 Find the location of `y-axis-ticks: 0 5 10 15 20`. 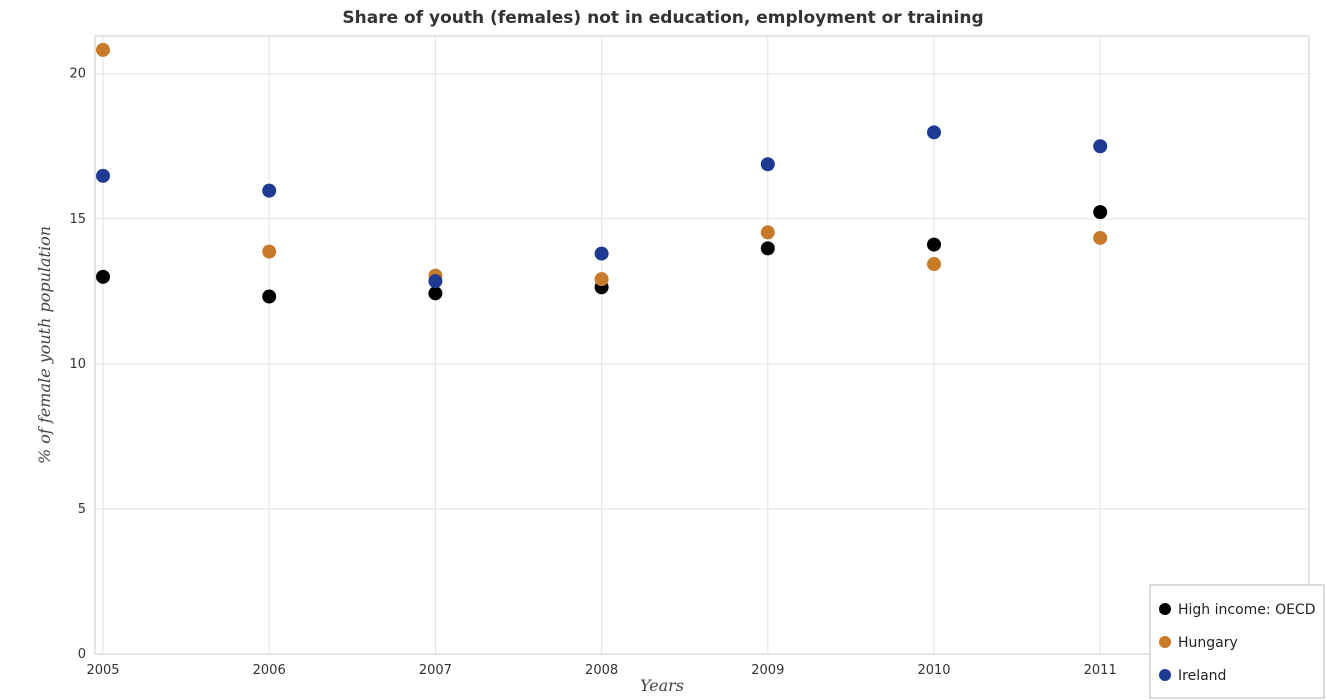

y-axis-ticks: 0 5 10 15 20 is located at coordinates (77, 364).